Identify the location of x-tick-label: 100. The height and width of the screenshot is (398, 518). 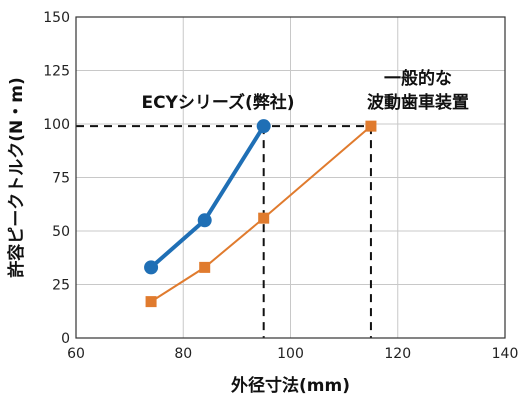
(290, 354).